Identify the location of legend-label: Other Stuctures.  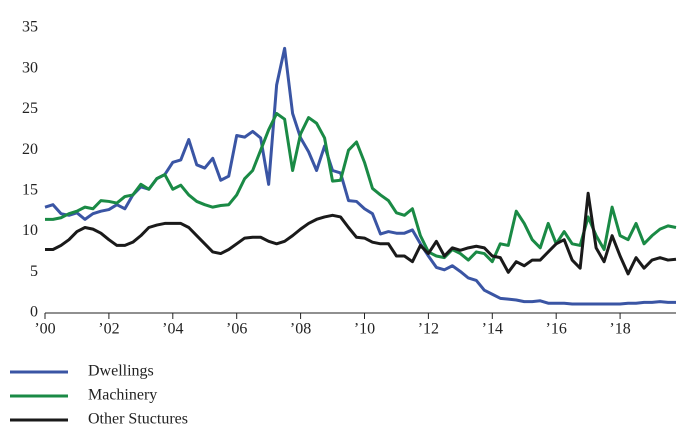
(138, 419).